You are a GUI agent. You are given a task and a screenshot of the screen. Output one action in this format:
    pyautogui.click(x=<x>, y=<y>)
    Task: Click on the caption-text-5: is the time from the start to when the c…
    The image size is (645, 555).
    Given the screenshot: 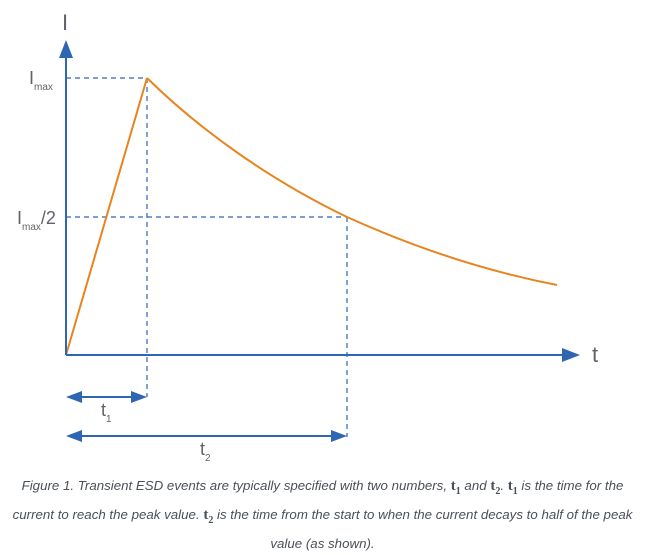 What is the action you would take?
    pyautogui.click(x=423, y=529)
    